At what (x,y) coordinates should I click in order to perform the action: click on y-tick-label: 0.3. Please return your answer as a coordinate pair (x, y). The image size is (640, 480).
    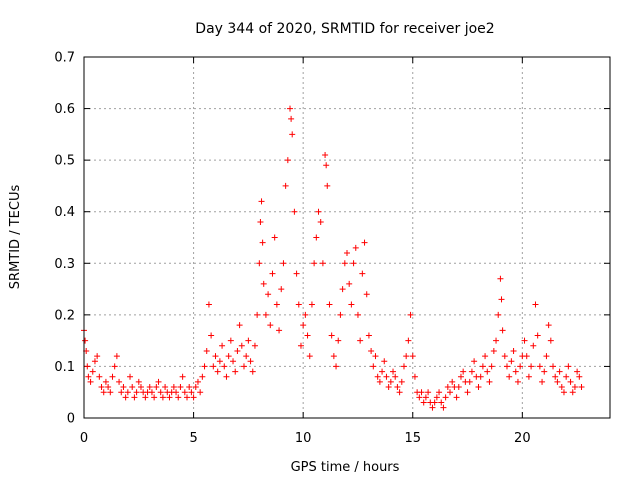
    Looking at the image, I should click on (64, 264).